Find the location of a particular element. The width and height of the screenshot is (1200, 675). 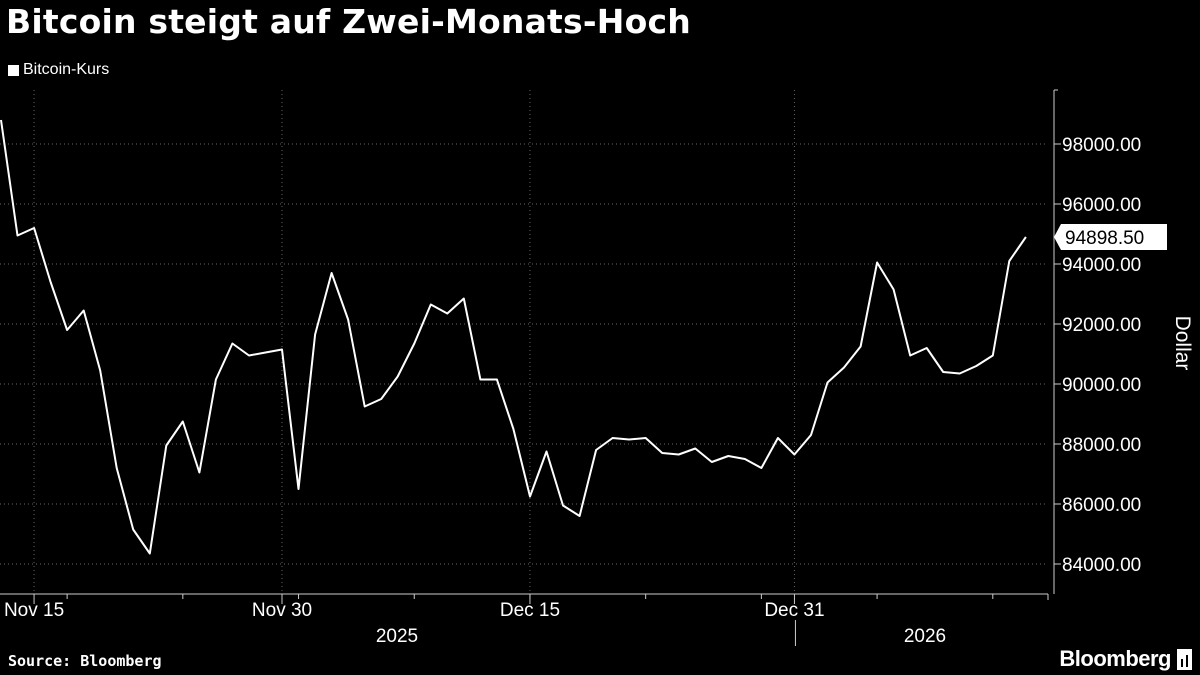

brand-name: Bloomberg is located at coordinates (1115, 658).